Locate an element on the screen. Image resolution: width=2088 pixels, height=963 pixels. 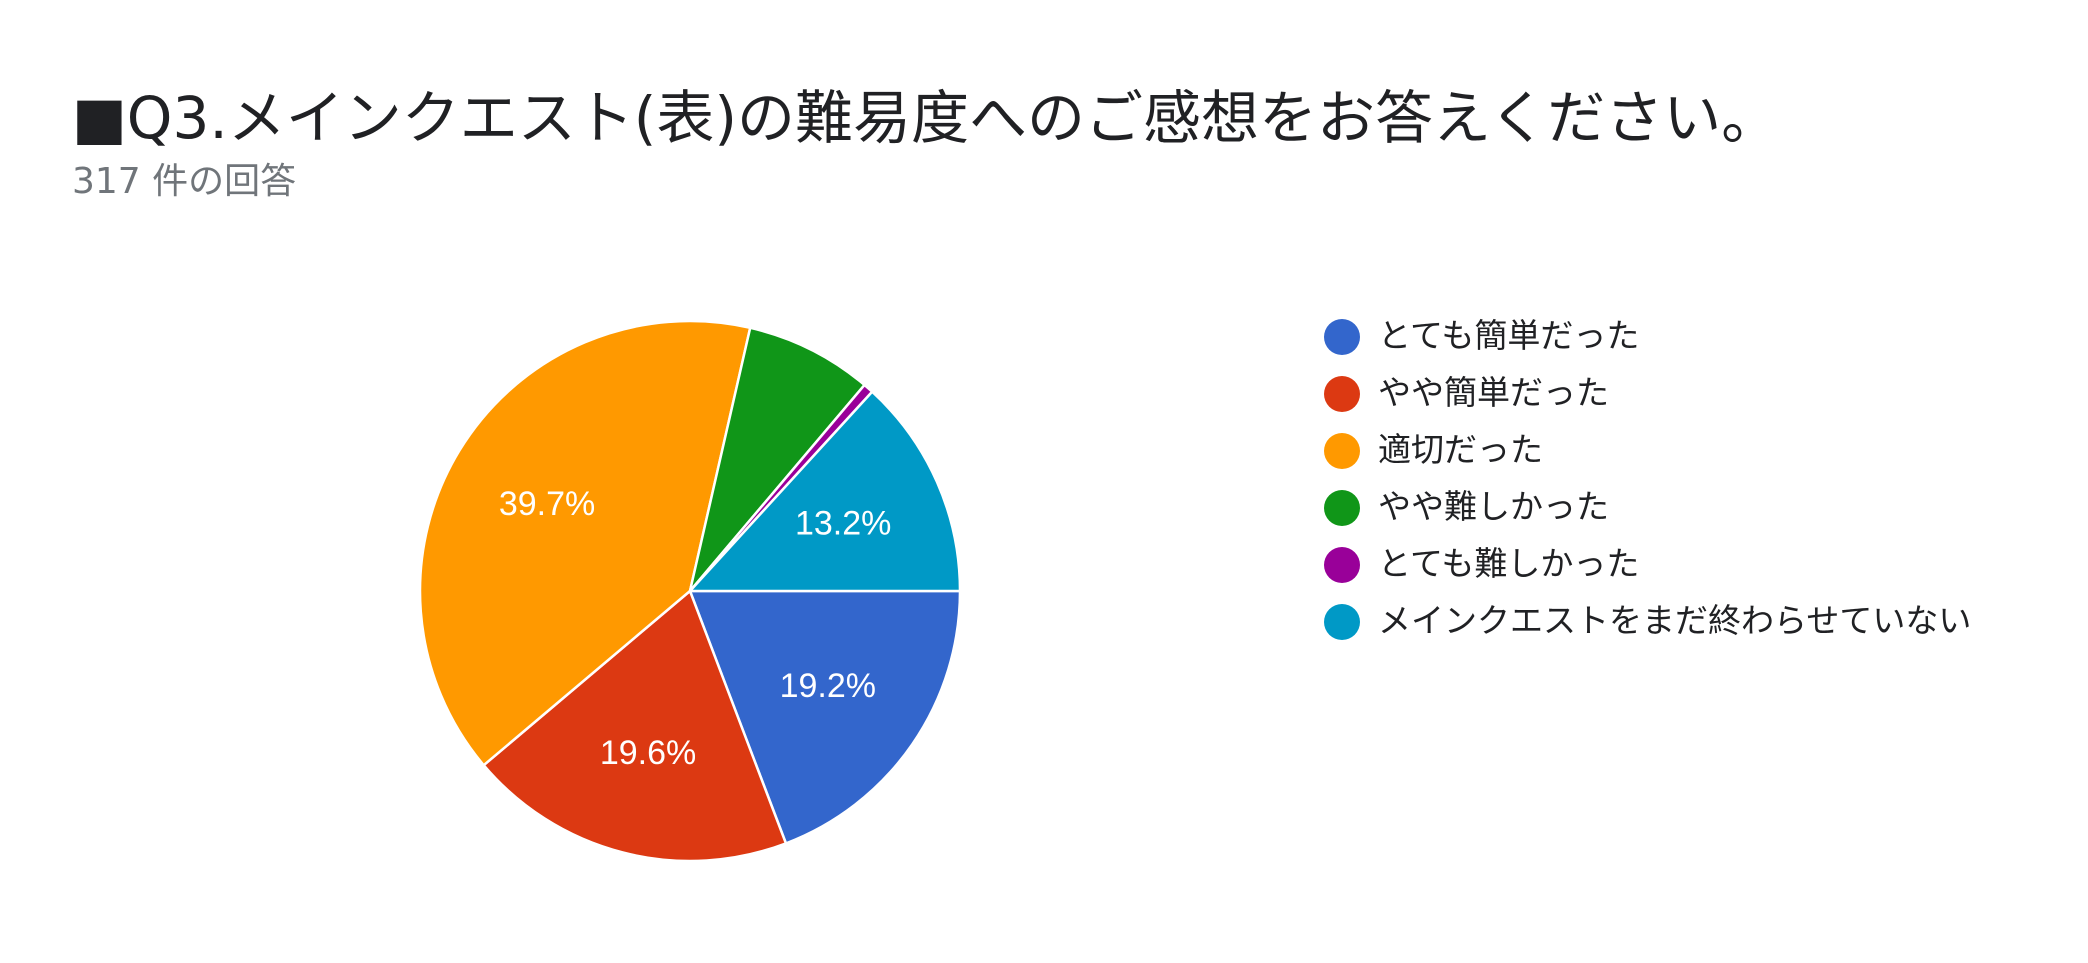
legend-item-1: やや簡単だった is located at coordinates (1664, 393).